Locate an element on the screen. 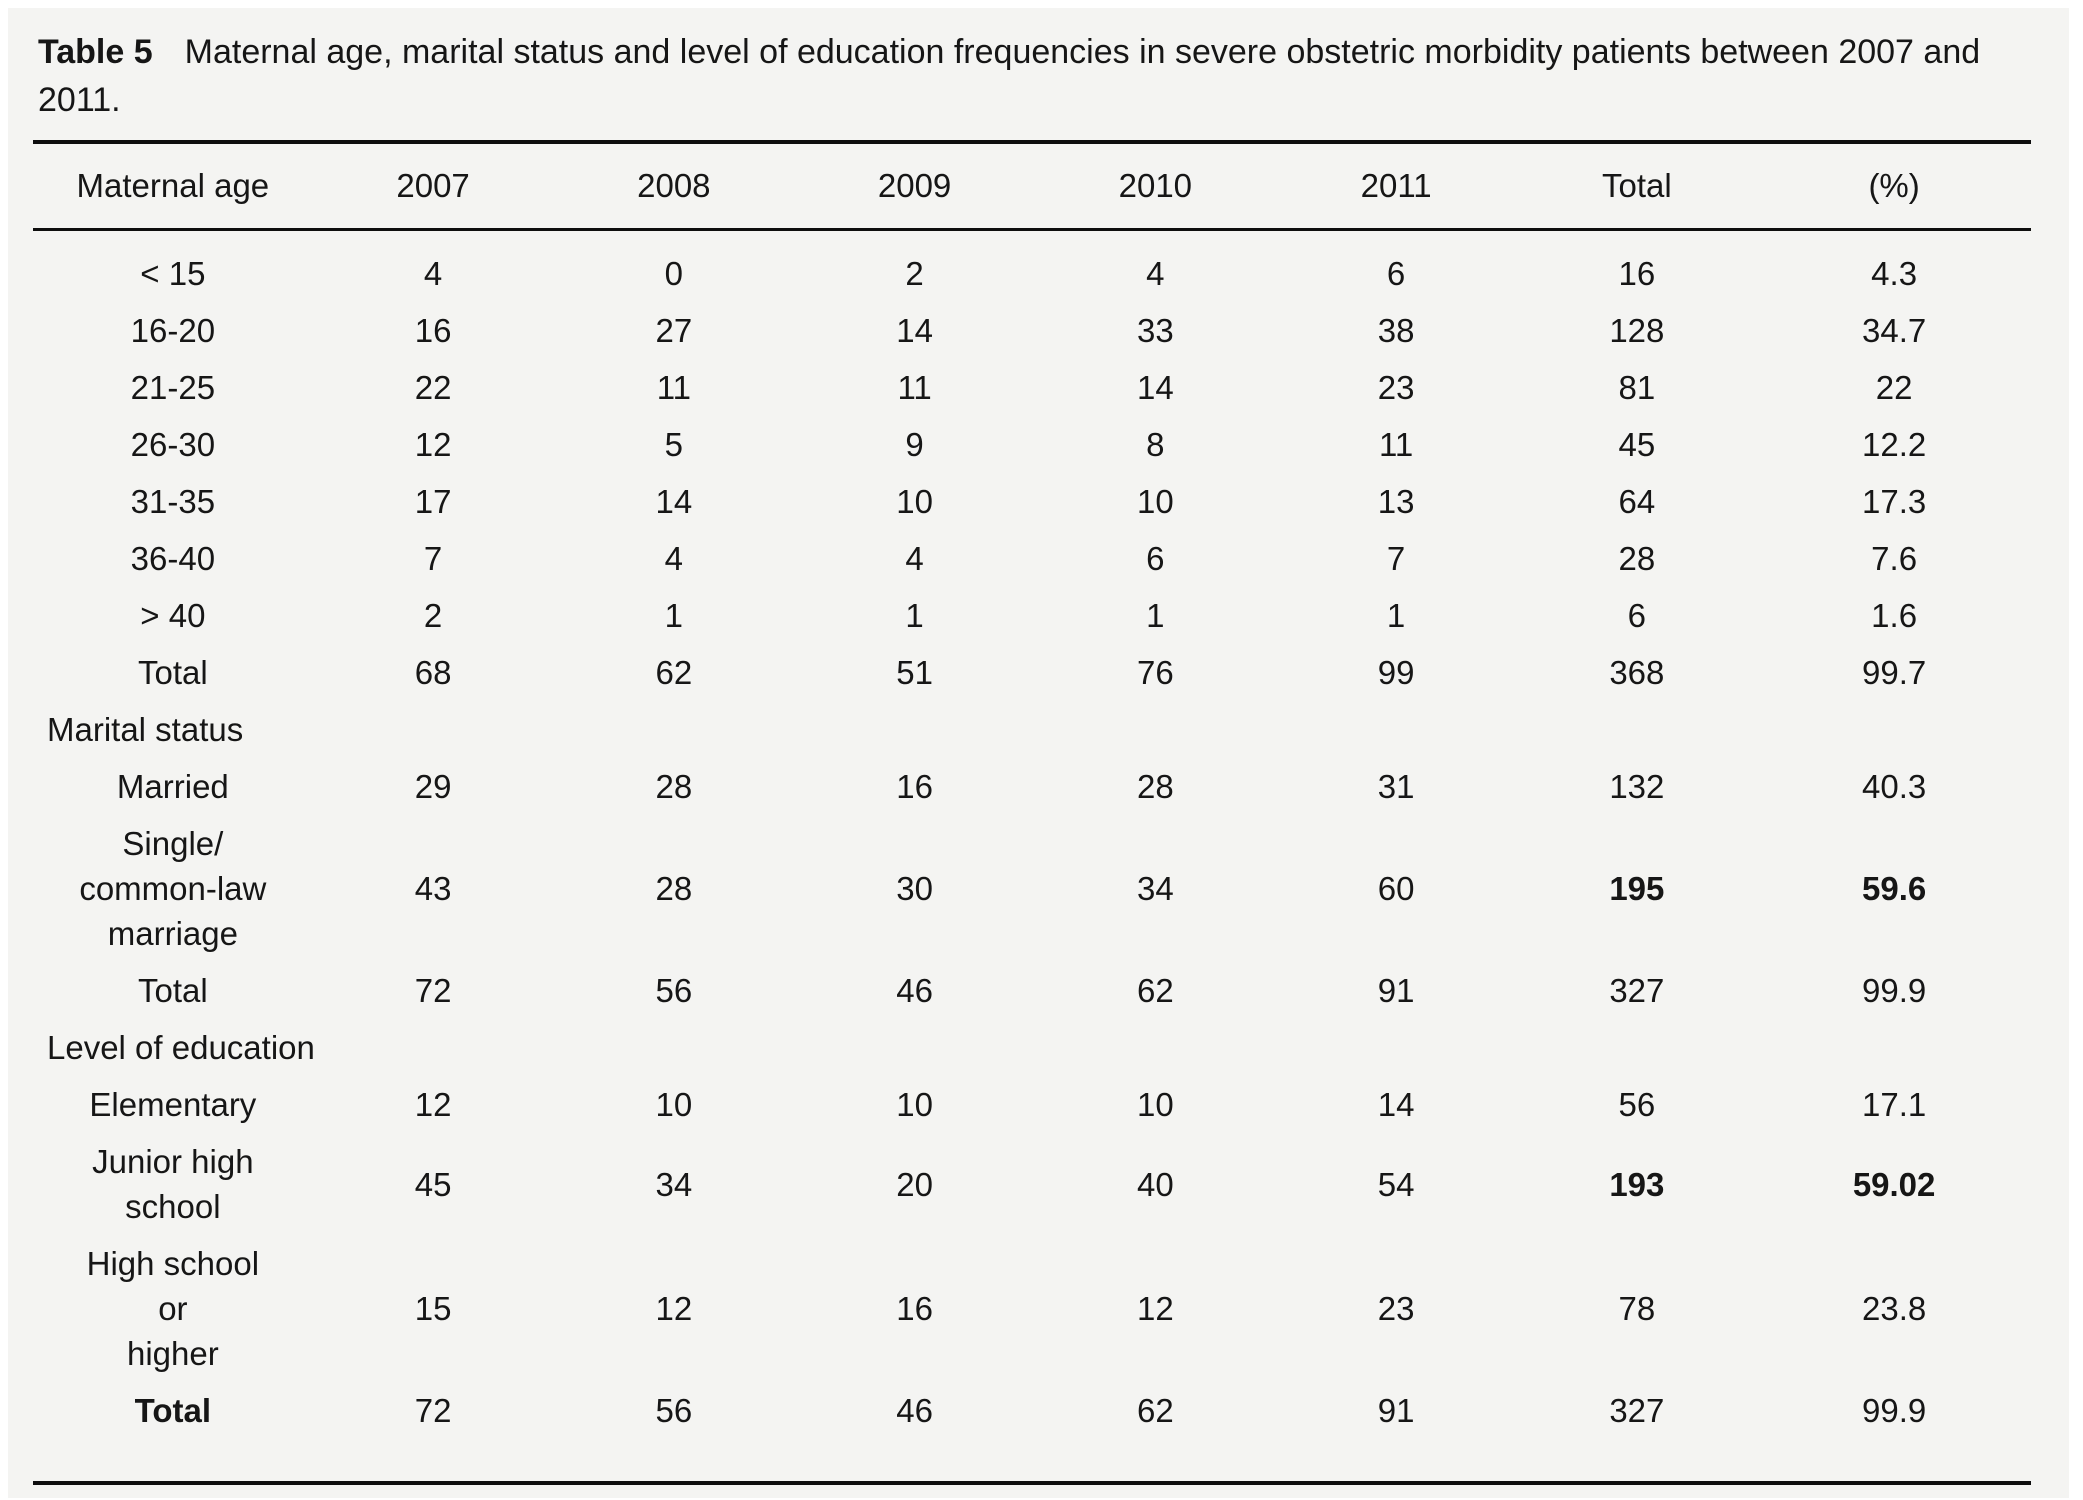 The width and height of the screenshot is (2083, 1500). table-row: Total 68 62 51 76 99 368 99.7 is located at coordinates (1032, 672).